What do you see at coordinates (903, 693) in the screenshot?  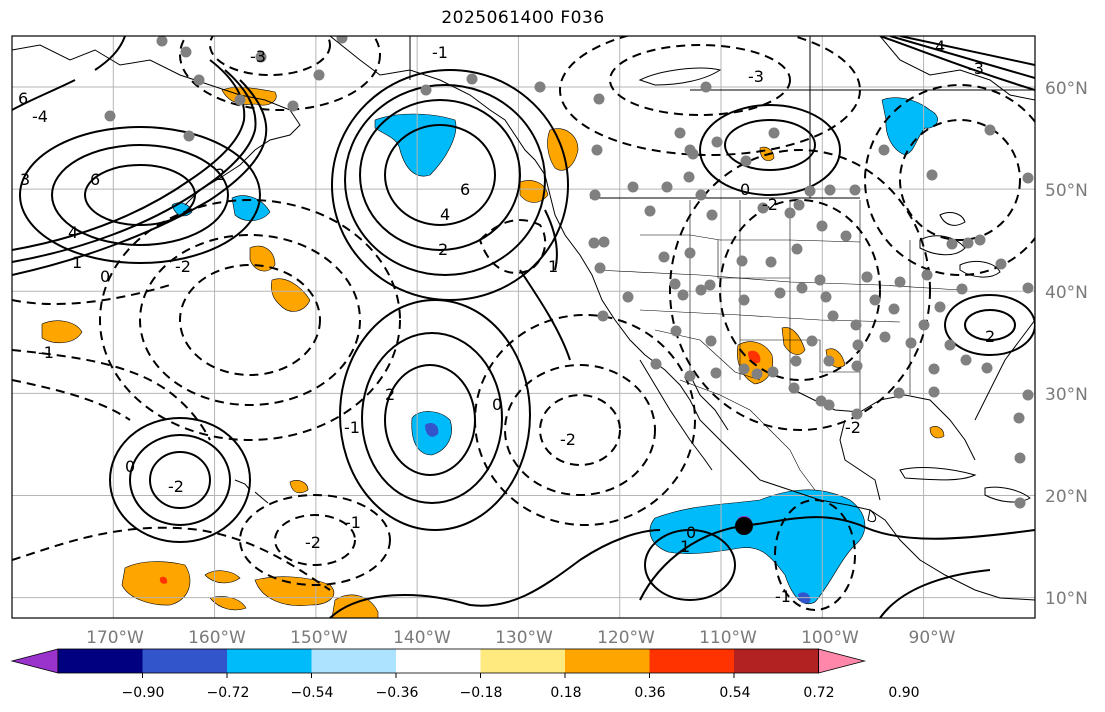 I see `colorbar-tick-label: 0.90` at bounding box center [903, 693].